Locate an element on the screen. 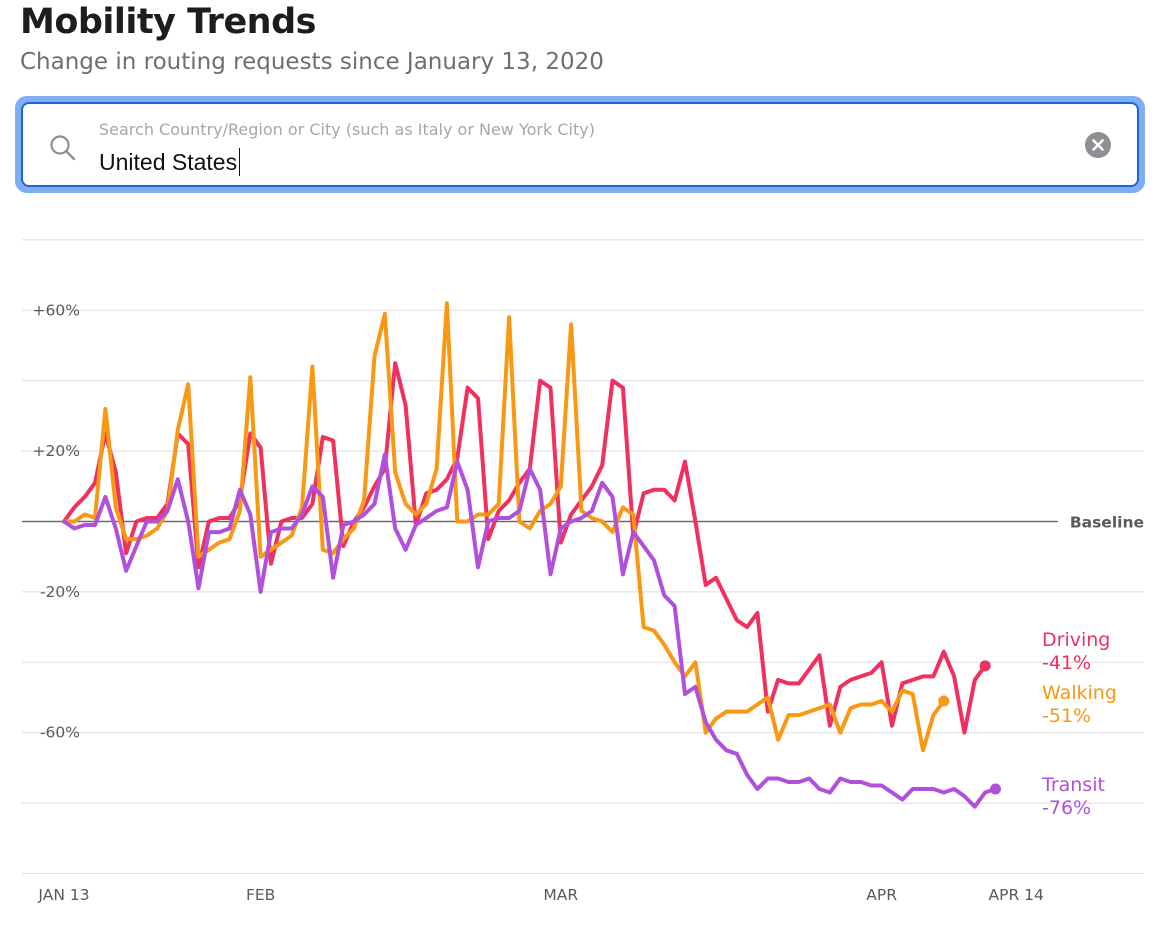 Image resolution: width=1169 pixels, height=931 pixels. x-tick-label: JAN 13 is located at coordinates (63, 895).